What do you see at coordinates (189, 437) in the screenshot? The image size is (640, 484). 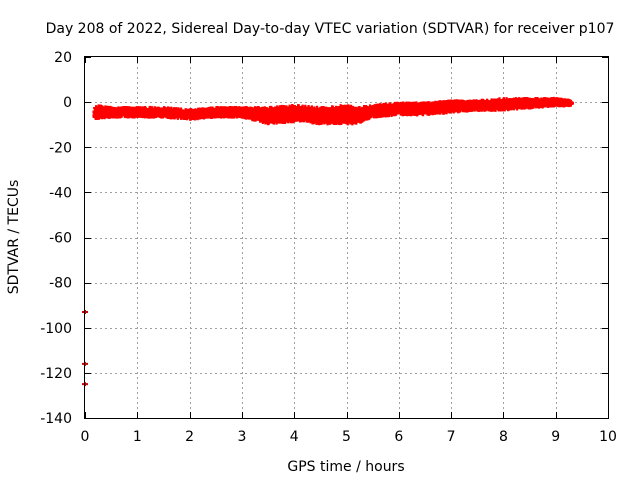 I see `x-tick-label: 2` at bounding box center [189, 437].